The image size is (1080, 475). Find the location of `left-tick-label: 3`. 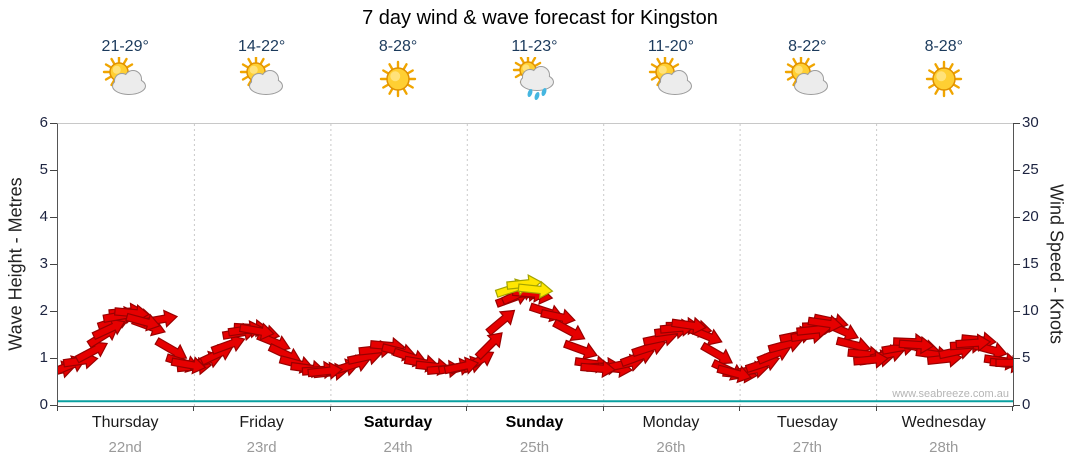

left-tick-label: 3 is located at coordinates (43, 263).